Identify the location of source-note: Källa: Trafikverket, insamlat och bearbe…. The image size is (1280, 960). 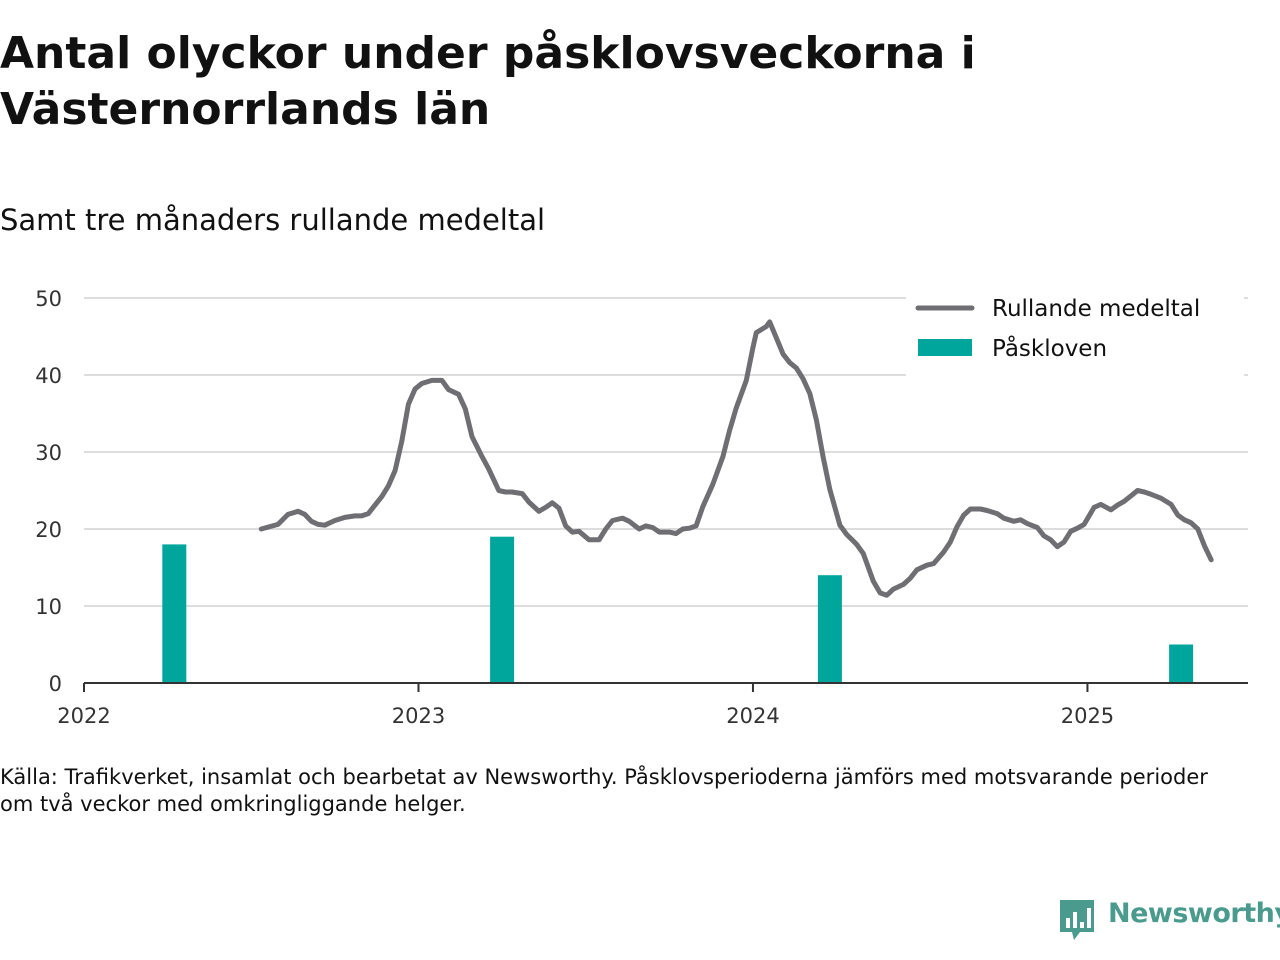
(610, 791).